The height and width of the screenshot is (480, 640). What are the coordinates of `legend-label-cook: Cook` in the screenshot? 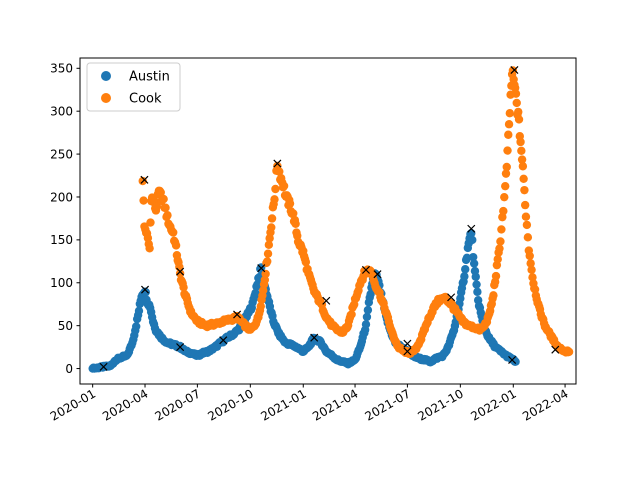 It's located at (145, 99).